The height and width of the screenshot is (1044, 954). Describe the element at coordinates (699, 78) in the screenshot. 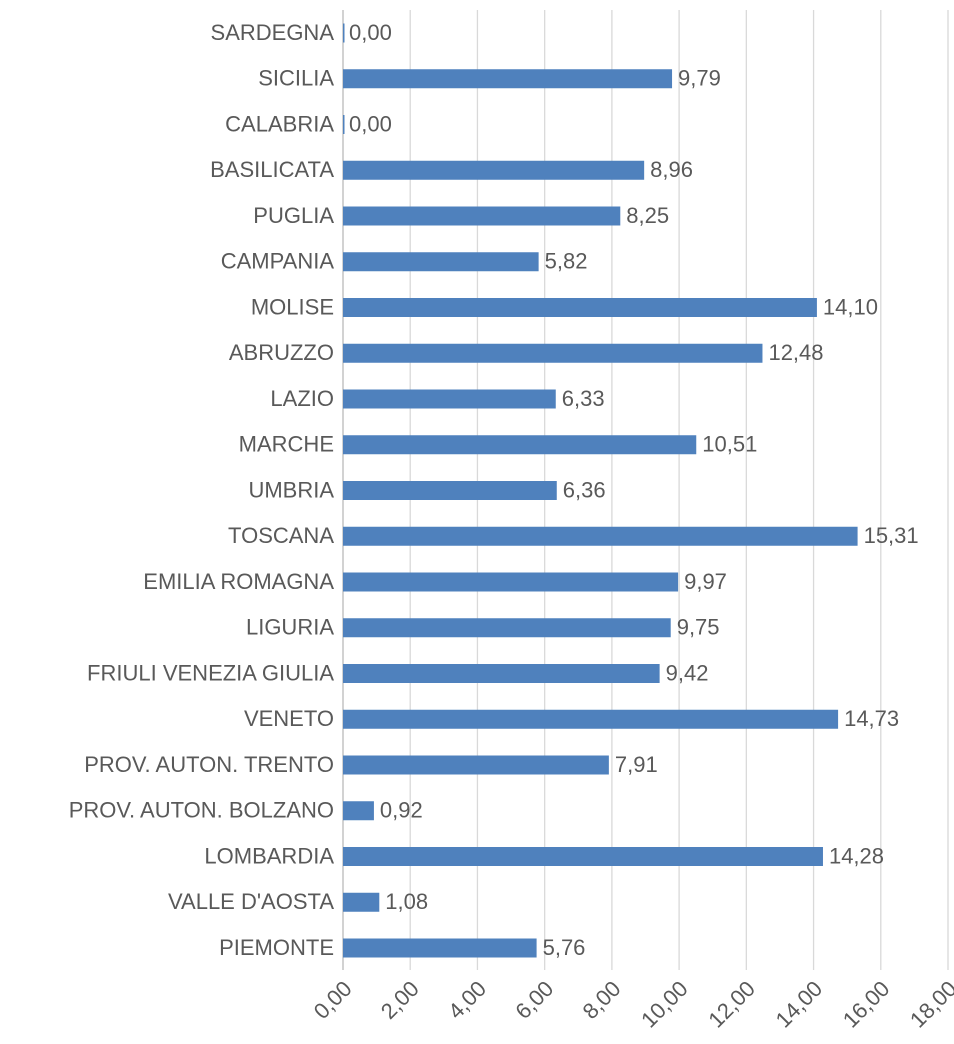

I see `data-label: 9,79` at that location.